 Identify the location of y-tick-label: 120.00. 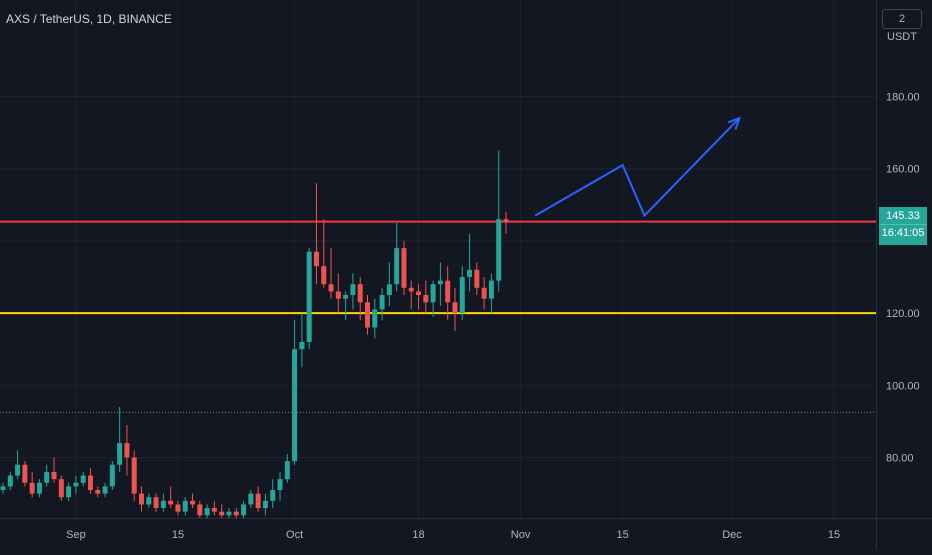
(903, 314).